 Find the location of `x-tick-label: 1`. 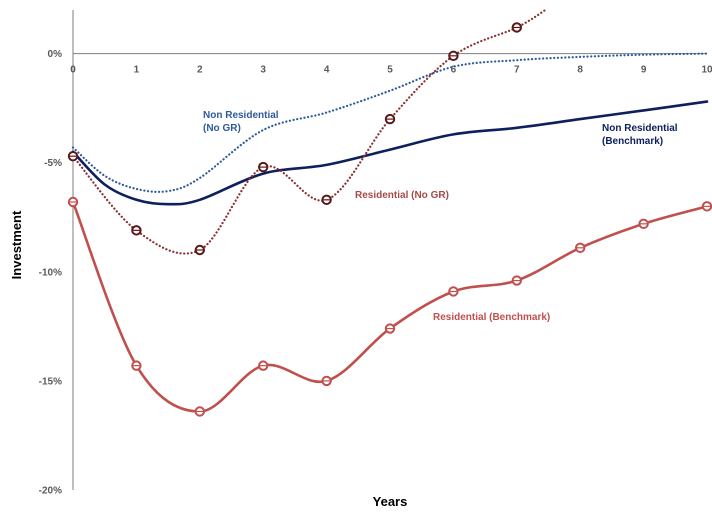

x-tick-label: 1 is located at coordinates (137, 70).